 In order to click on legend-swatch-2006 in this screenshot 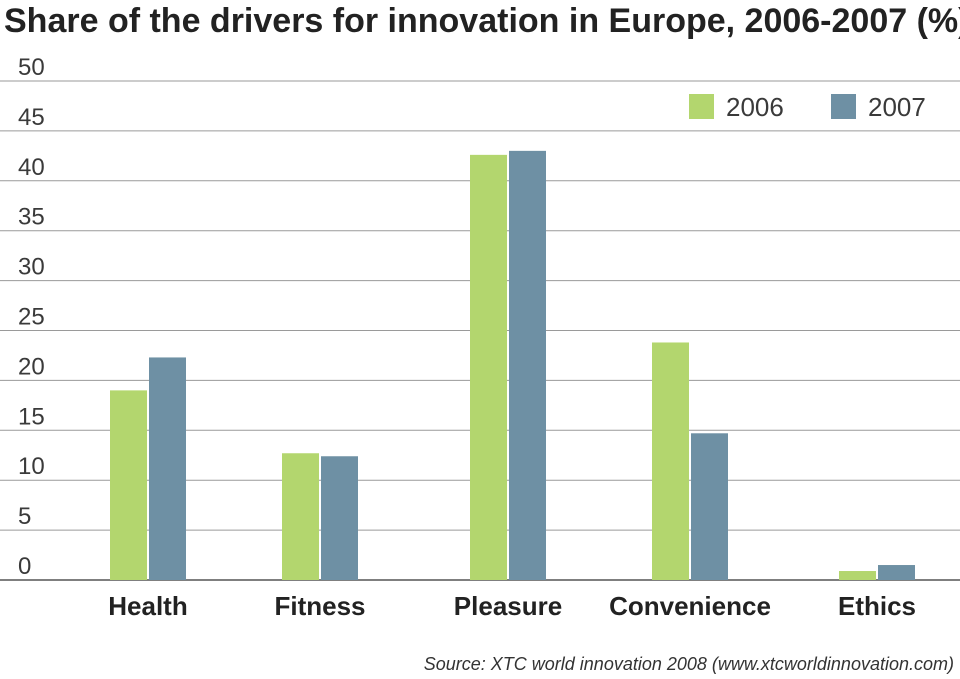, I will do `click(701, 106)`.